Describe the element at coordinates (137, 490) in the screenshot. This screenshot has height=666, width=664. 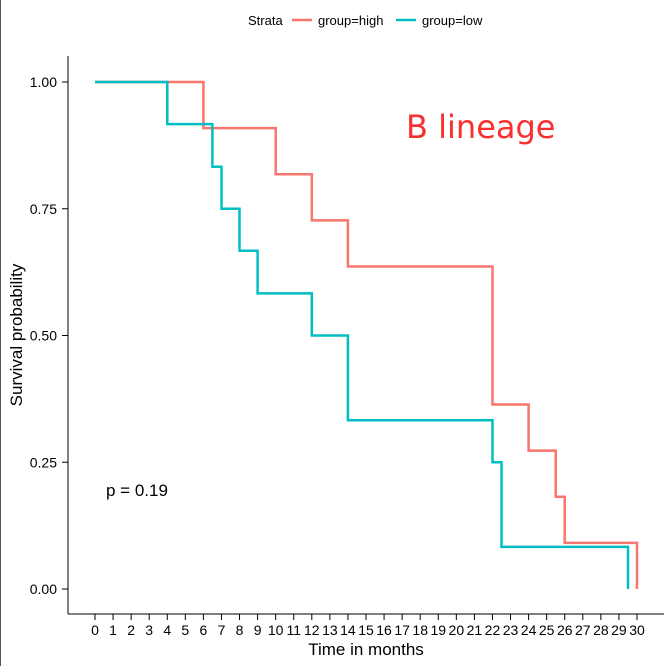
I see `annotation-p-value: p = 0.19` at that location.